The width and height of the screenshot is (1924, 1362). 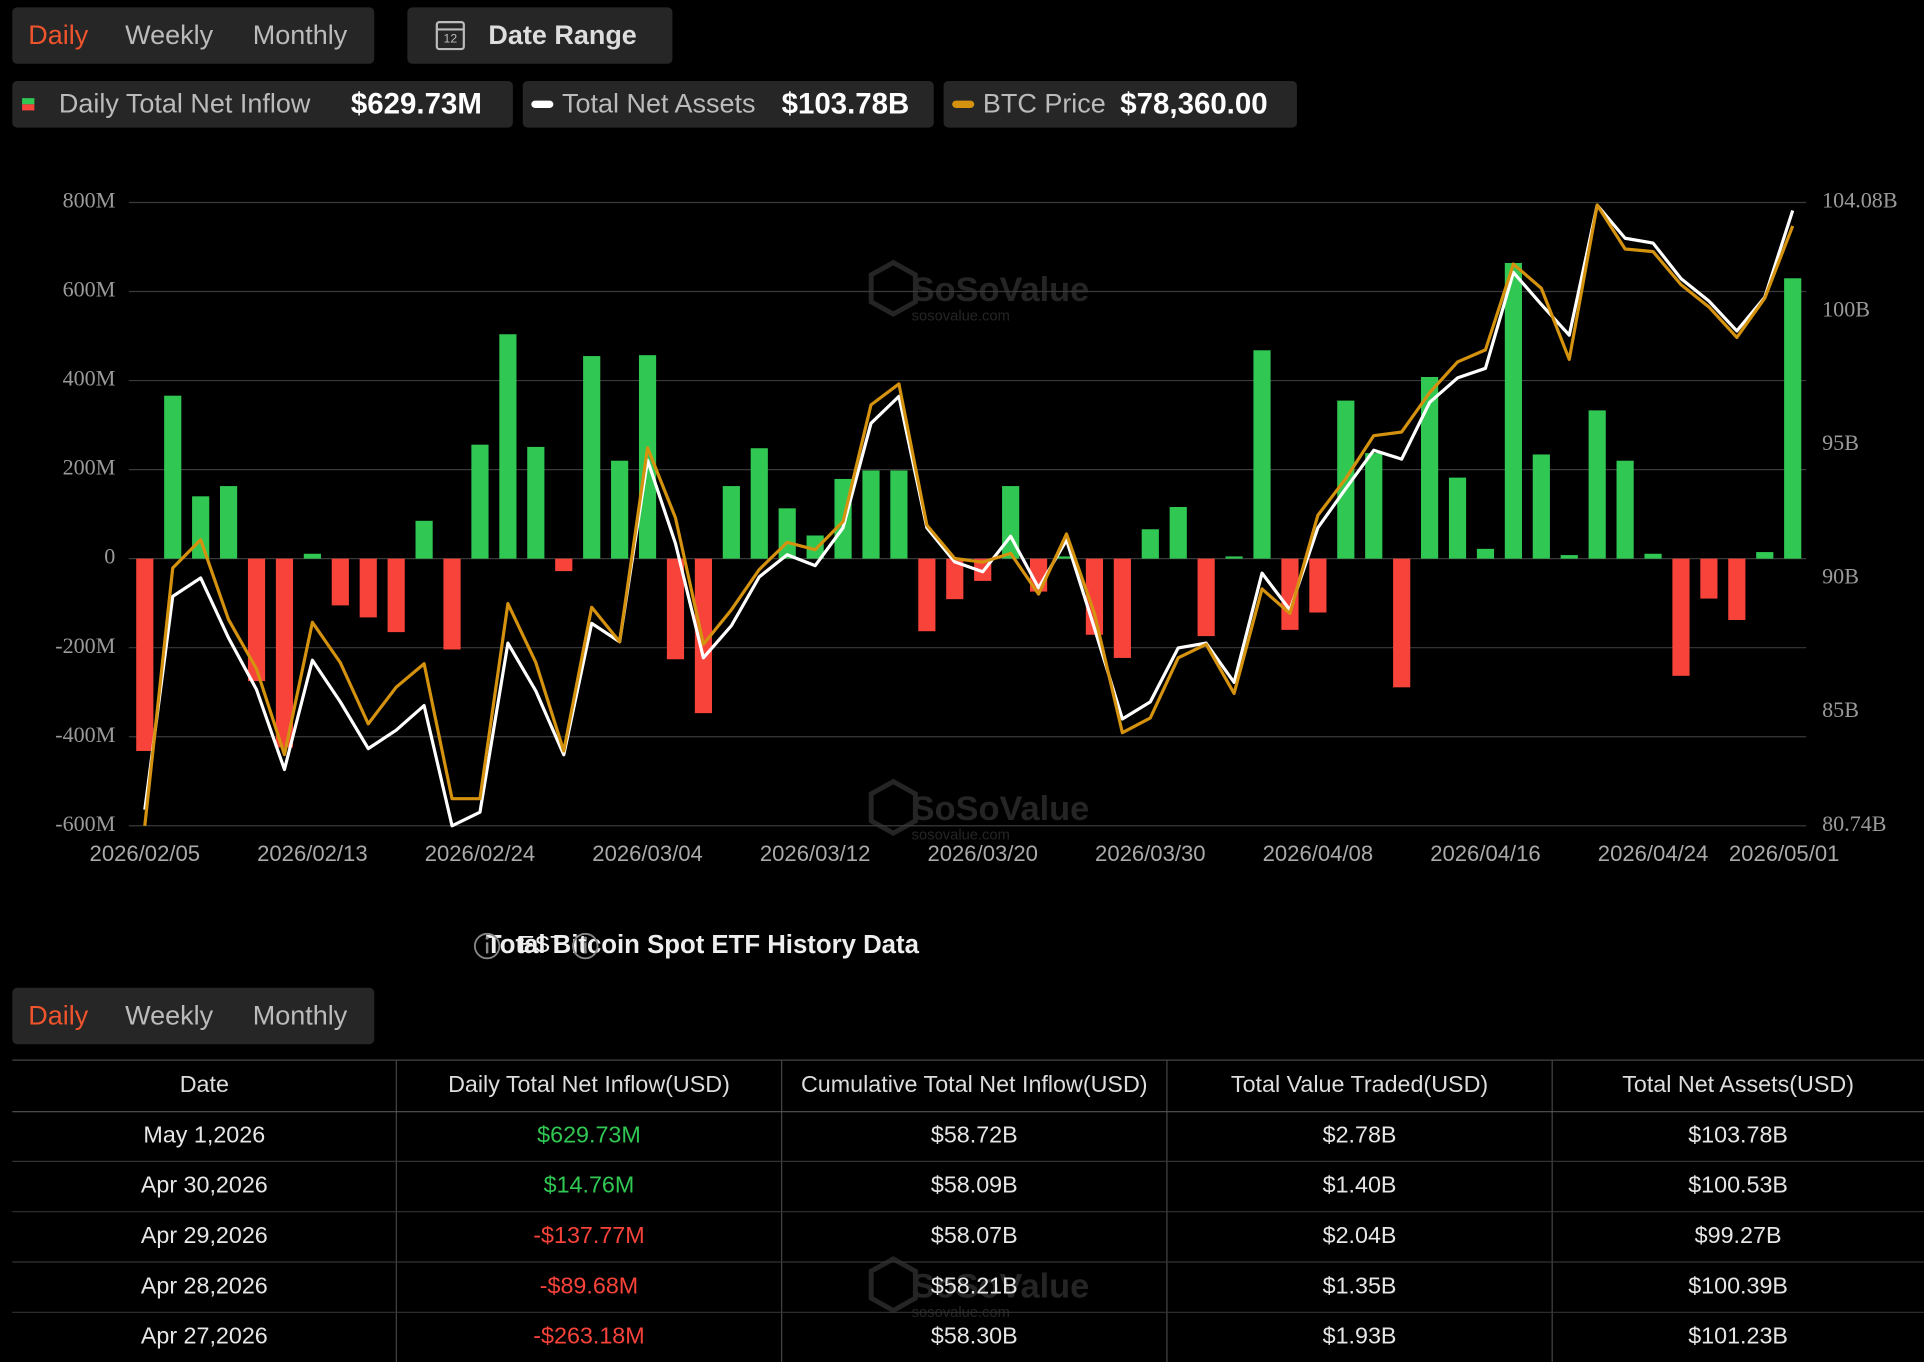 I want to click on y2-tick-label: 104.08B, so click(x=1859, y=200).